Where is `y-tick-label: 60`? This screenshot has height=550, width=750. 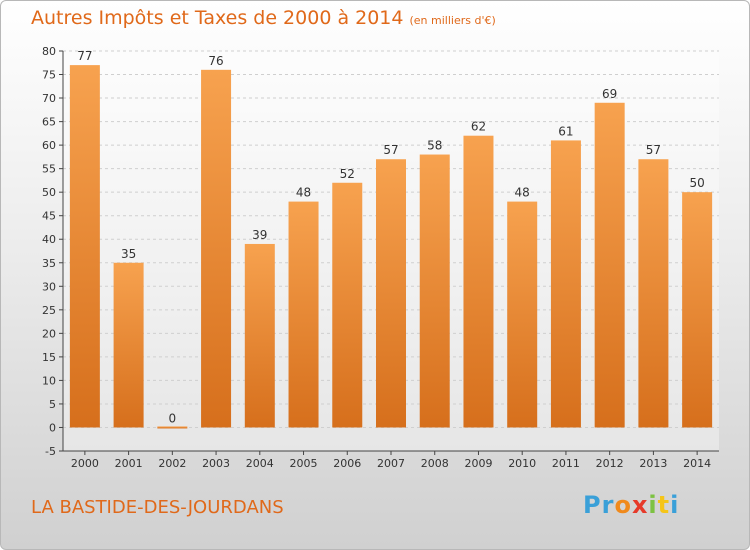
y-tick-label: 60 is located at coordinates (49, 145).